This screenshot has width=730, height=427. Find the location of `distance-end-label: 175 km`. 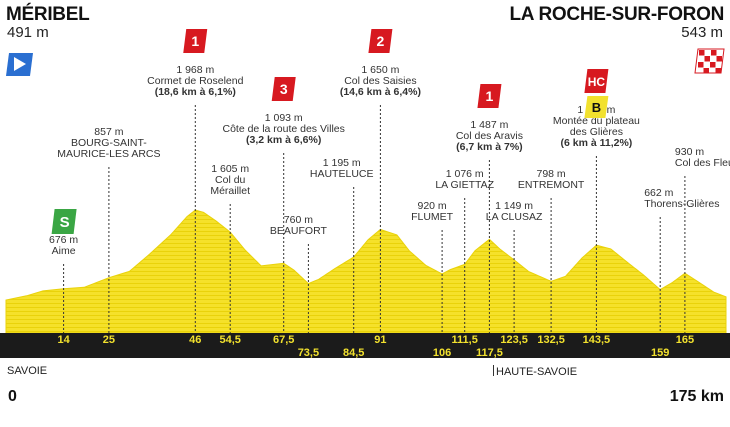

distance-end-label: 175 km is located at coordinates (696, 396).